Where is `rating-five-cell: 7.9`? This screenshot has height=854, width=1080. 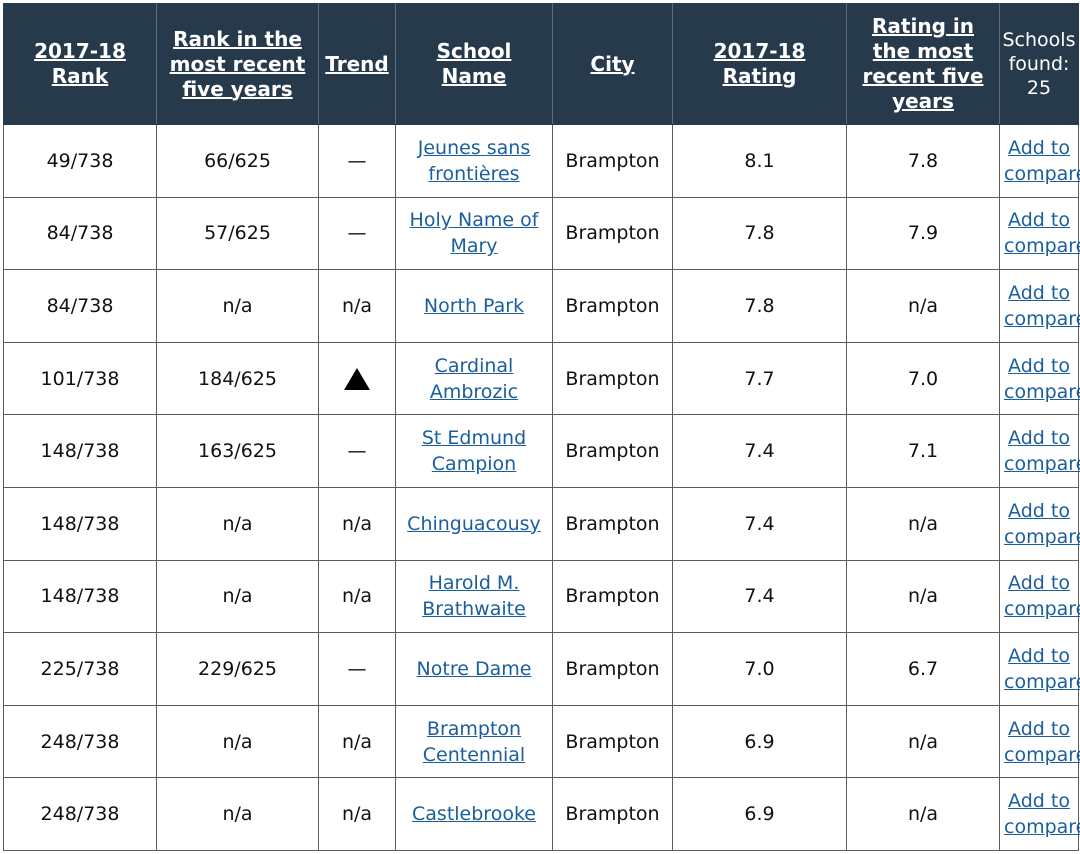
rating-five-cell: 7.9 is located at coordinates (923, 233).